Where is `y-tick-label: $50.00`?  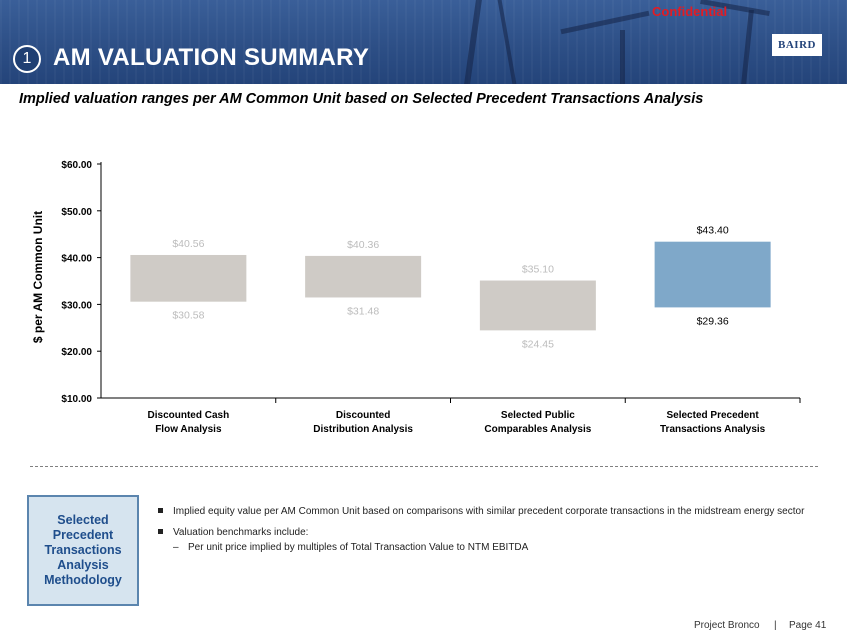
y-tick-label: $50.00 is located at coordinates (76, 212).